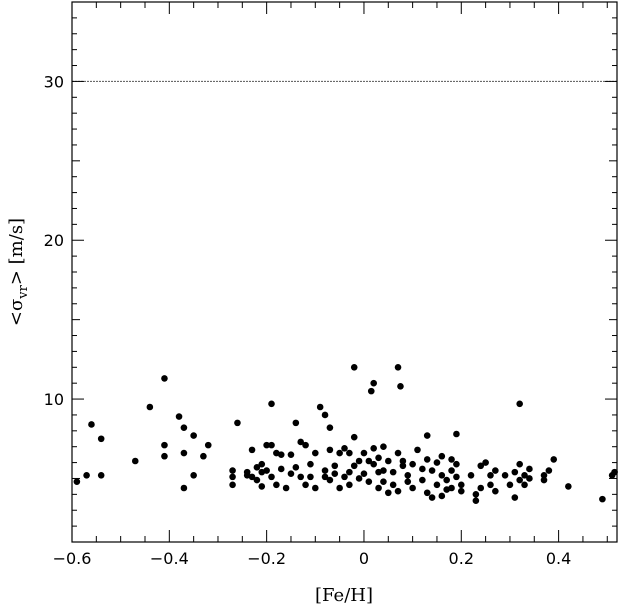 Image resolution: width=621 pixels, height=609 pixels. I want to click on x-tick-label: −0.4, so click(169, 558).